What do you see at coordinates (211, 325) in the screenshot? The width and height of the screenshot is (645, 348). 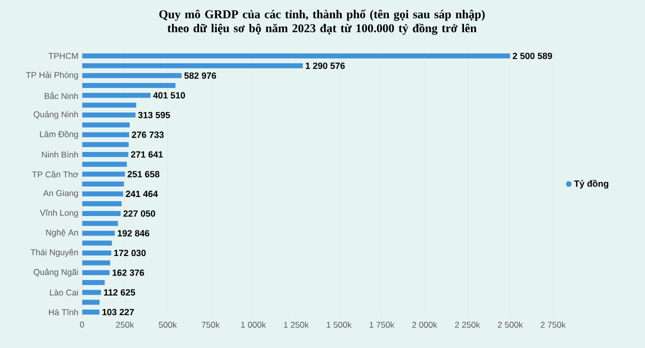 I see `x-tick-label: 750k` at bounding box center [211, 325].